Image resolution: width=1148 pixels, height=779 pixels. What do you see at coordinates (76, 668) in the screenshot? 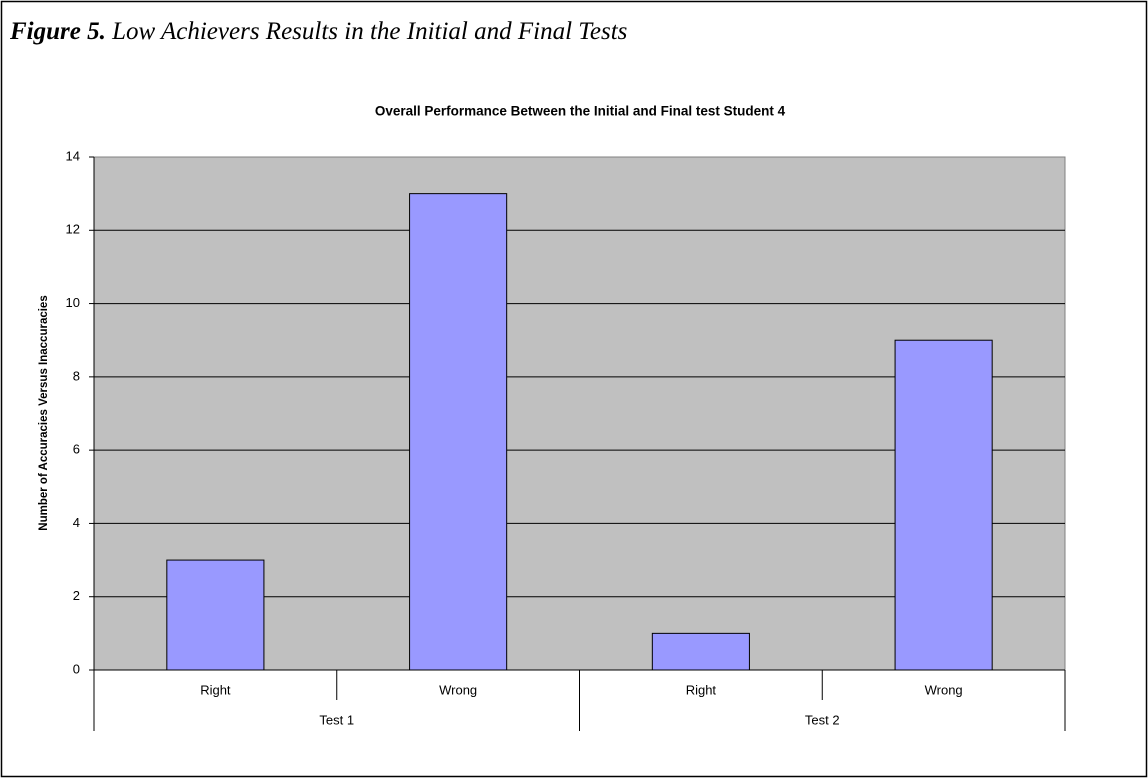
I see `y-tick-label: 0` at bounding box center [76, 668].